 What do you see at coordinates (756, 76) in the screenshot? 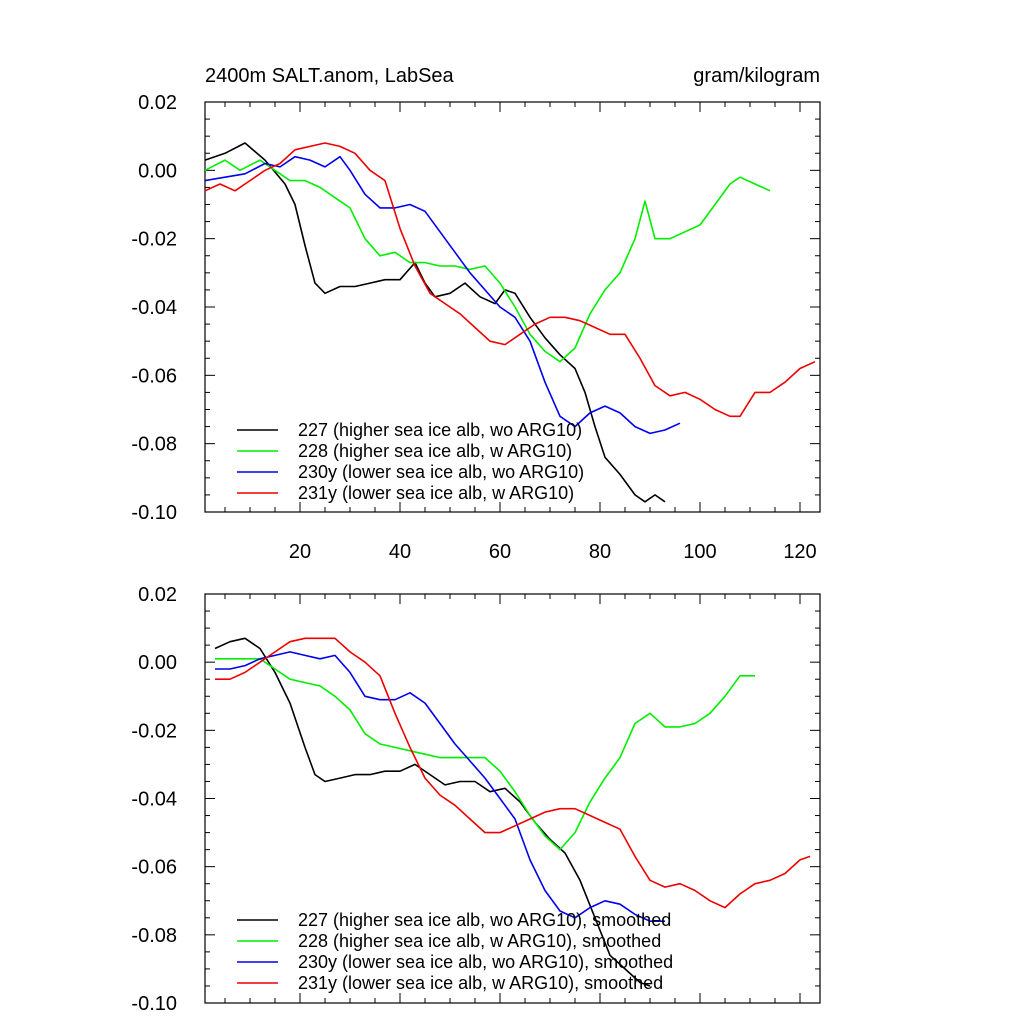
I see `chart-units: gram/kilogram` at bounding box center [756, 76].